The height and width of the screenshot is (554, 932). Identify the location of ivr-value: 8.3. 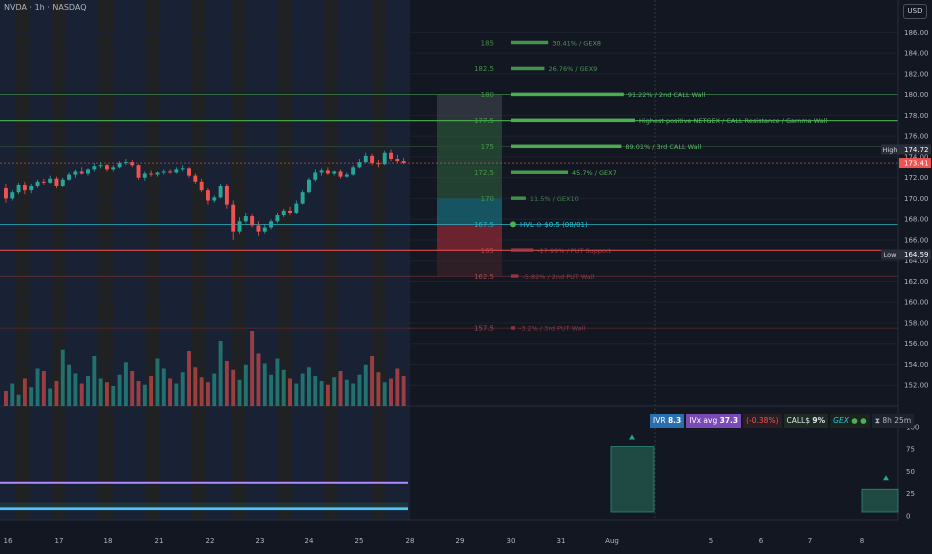
(674, 420).